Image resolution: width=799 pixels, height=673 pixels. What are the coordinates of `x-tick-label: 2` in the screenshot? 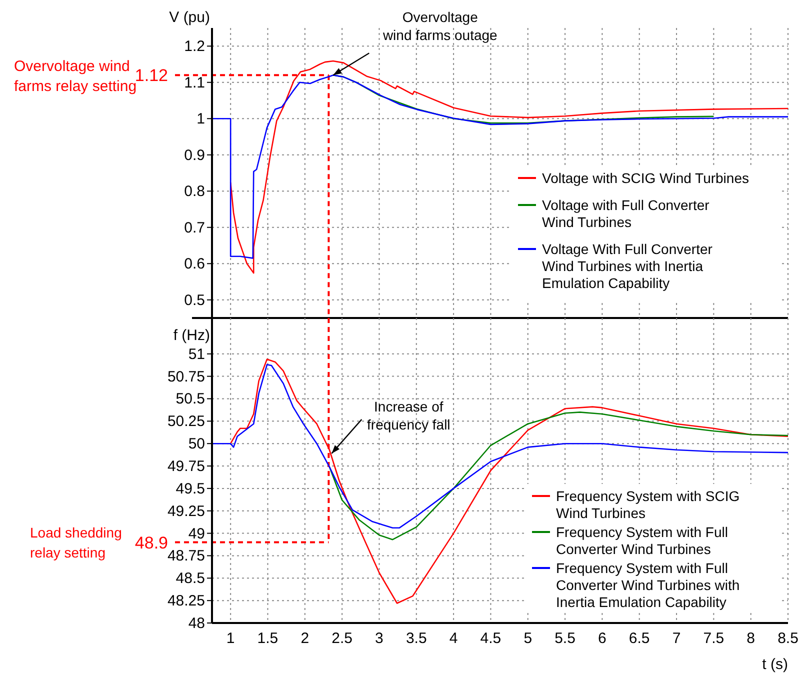 It's located at (305, 638).